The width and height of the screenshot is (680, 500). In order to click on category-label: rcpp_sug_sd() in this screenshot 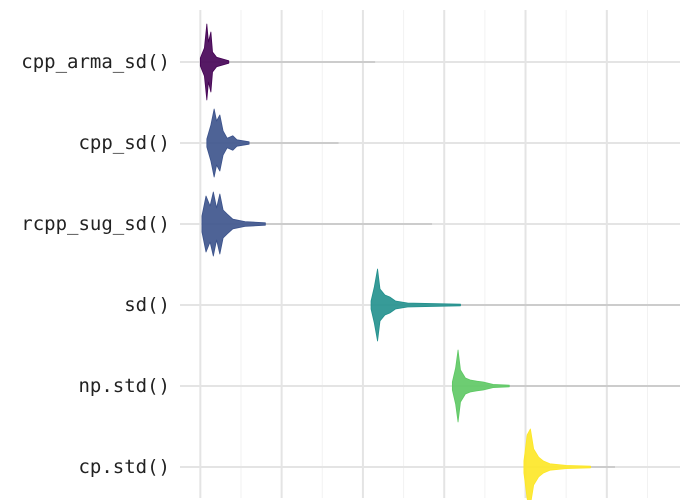, I will do `click(95, 224)`.